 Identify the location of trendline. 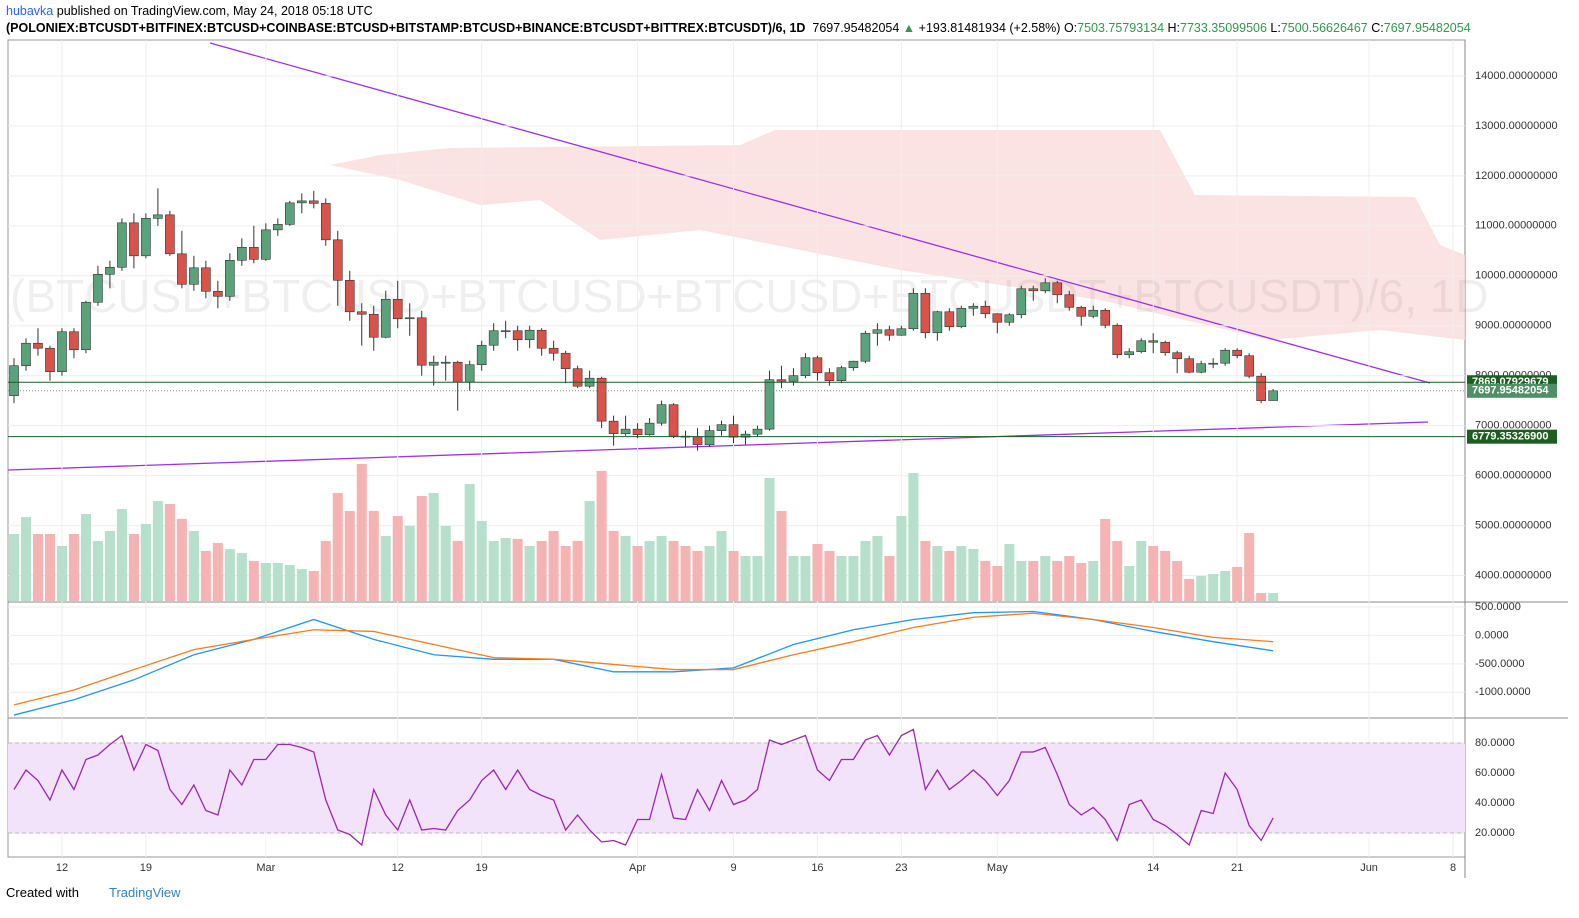
(718, 446).